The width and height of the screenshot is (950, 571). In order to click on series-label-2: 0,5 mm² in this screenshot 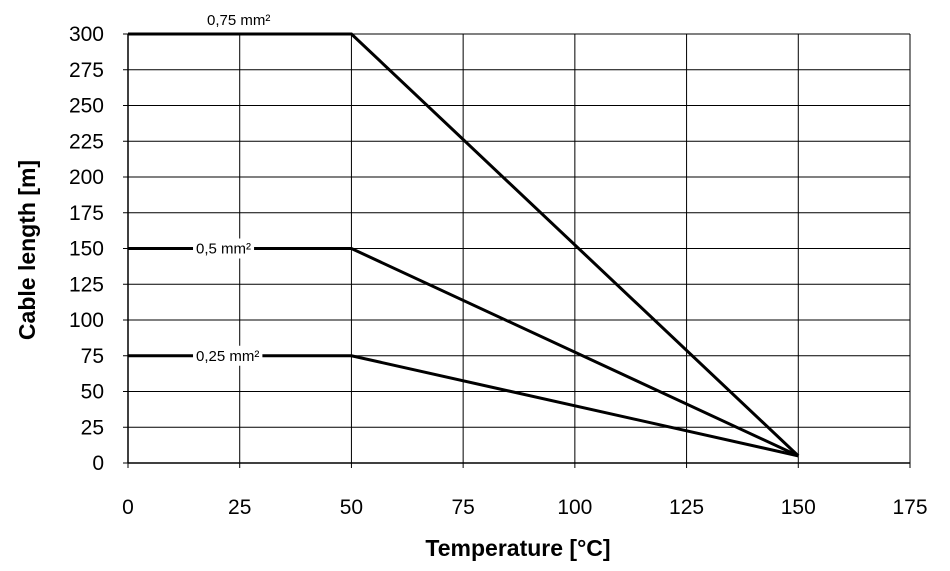, I will do `click(223, 249)`.